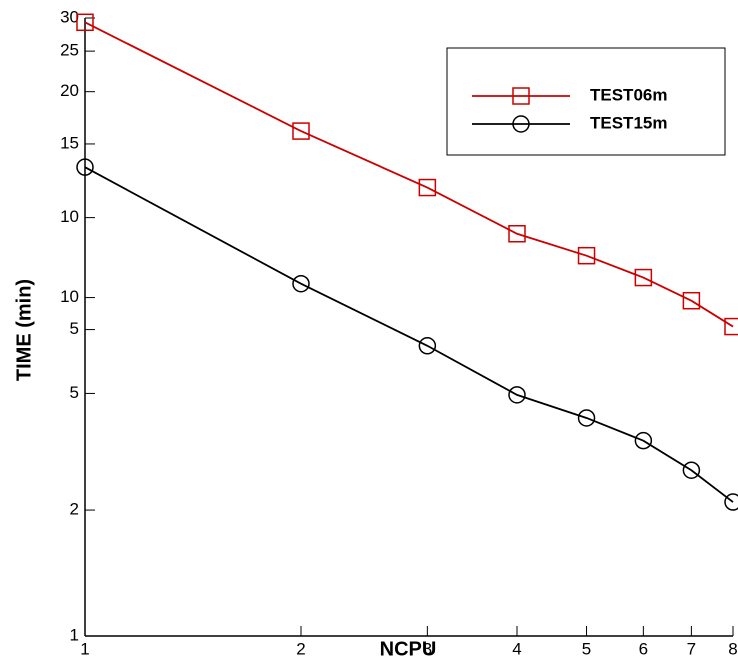  I want to click on x-tick-label: 7, so click(691, 648).